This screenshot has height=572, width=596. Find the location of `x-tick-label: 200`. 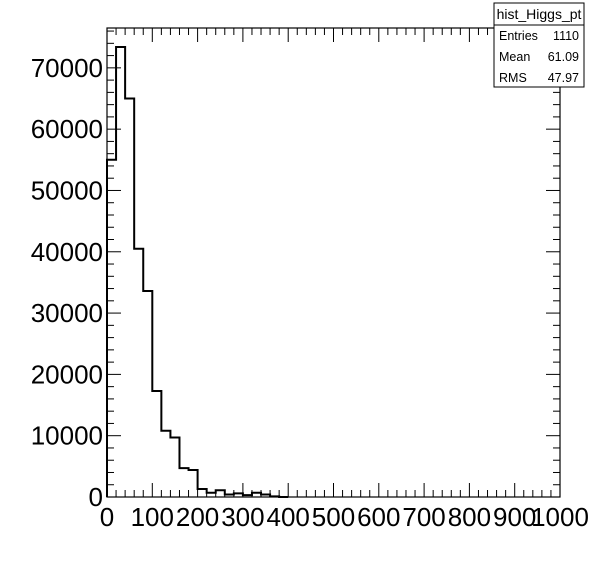

x-tick-label: 200 is located at coordinates (197, 517).